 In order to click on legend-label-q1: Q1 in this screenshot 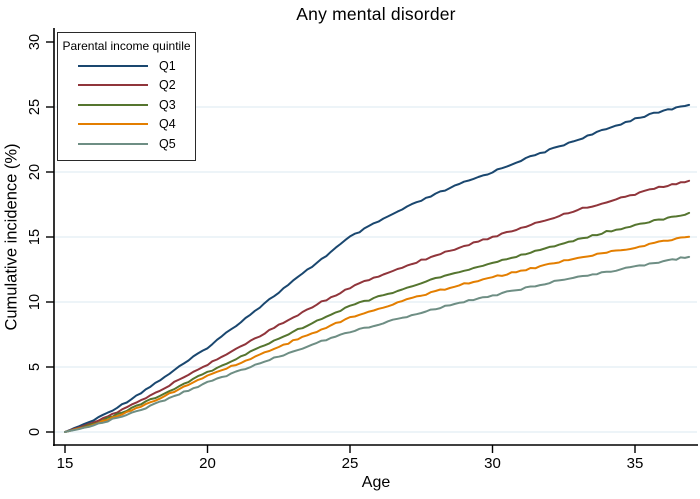, I will do `click(167, 65)`.